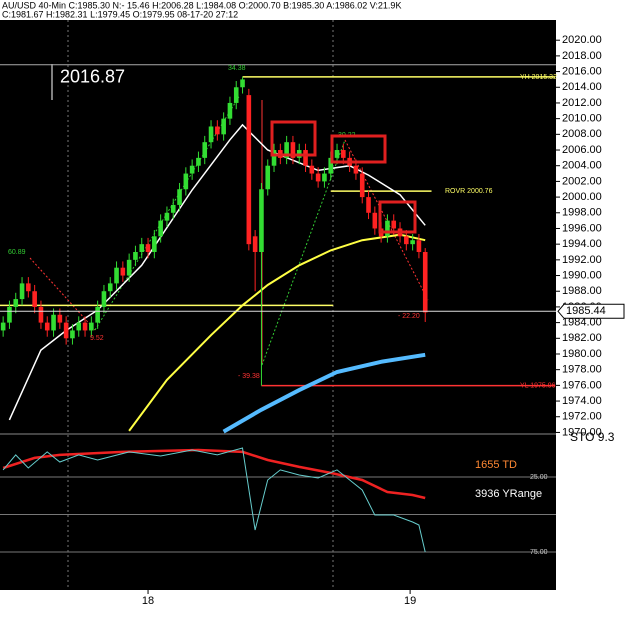 The height and width of the screenshot is (622, 625). What do you see at coordinates (582, 56) in the screenshot?
I see `y-tick-label: 2018.00` at bounding box center [582, 56].